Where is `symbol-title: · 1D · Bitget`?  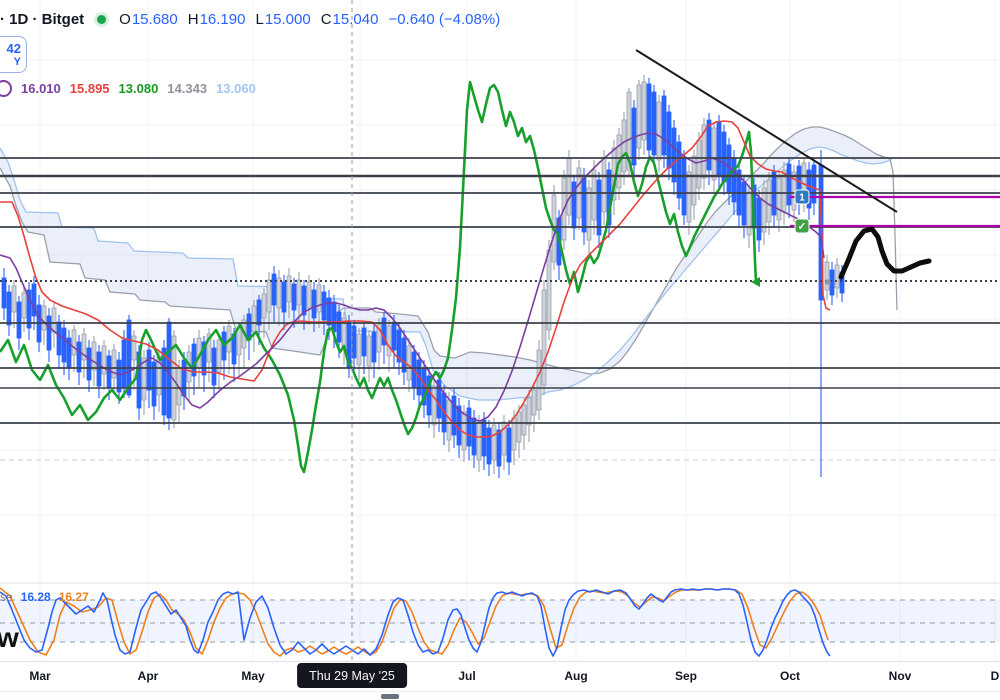 symbol-title: · 1D · Bitget is located at coordinates (42, 19).